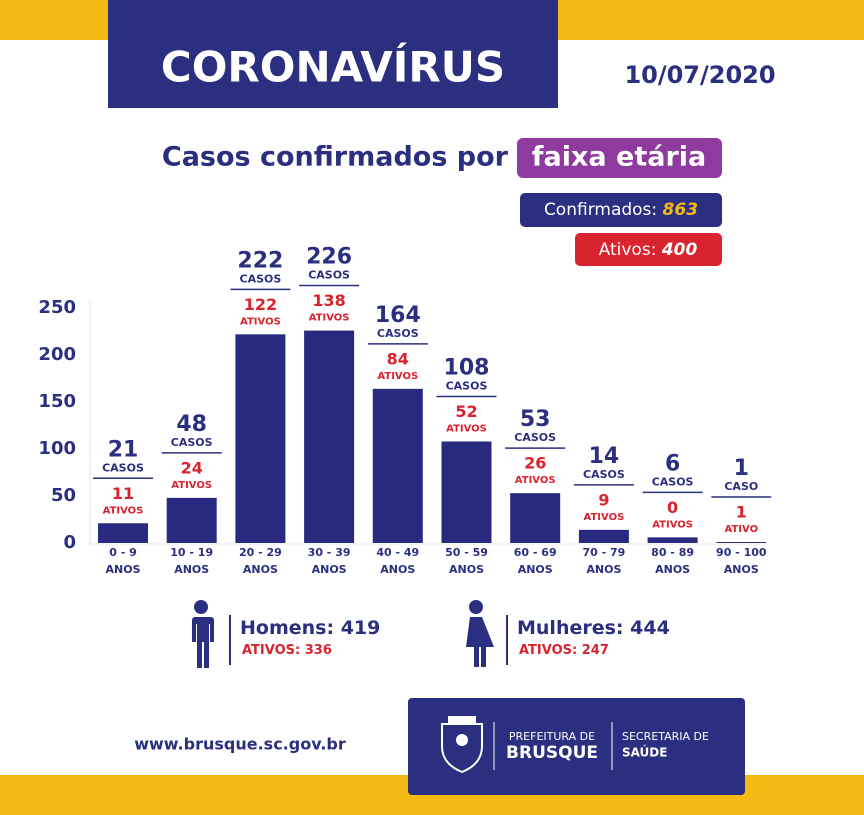  What do you see at coordinates (570, 628) in the screenshot?
I see `women-label: Mulheres:` at bounding box center [570, 628].